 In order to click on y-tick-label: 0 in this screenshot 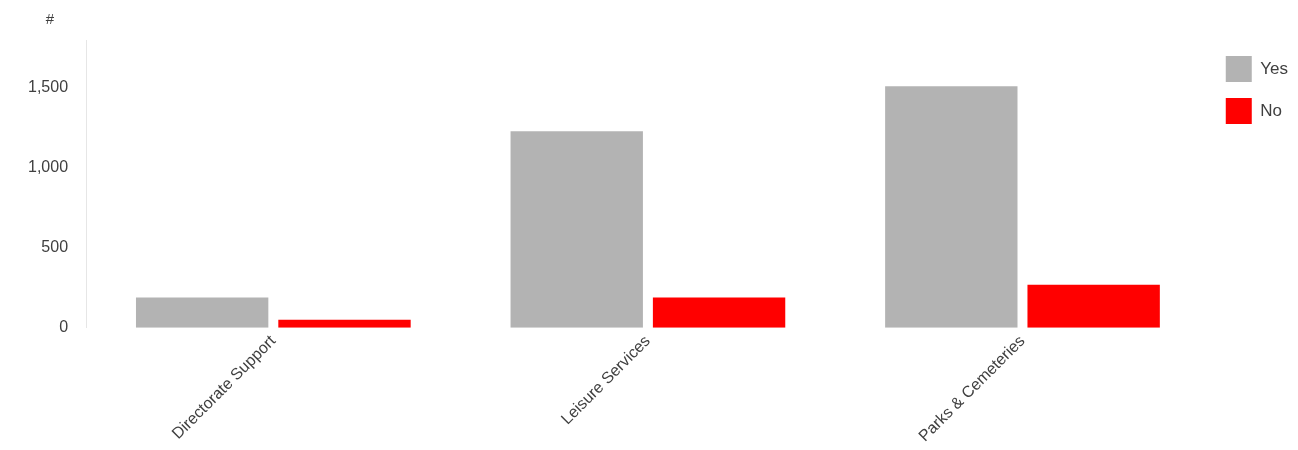, I will do `click(64, 327)`.